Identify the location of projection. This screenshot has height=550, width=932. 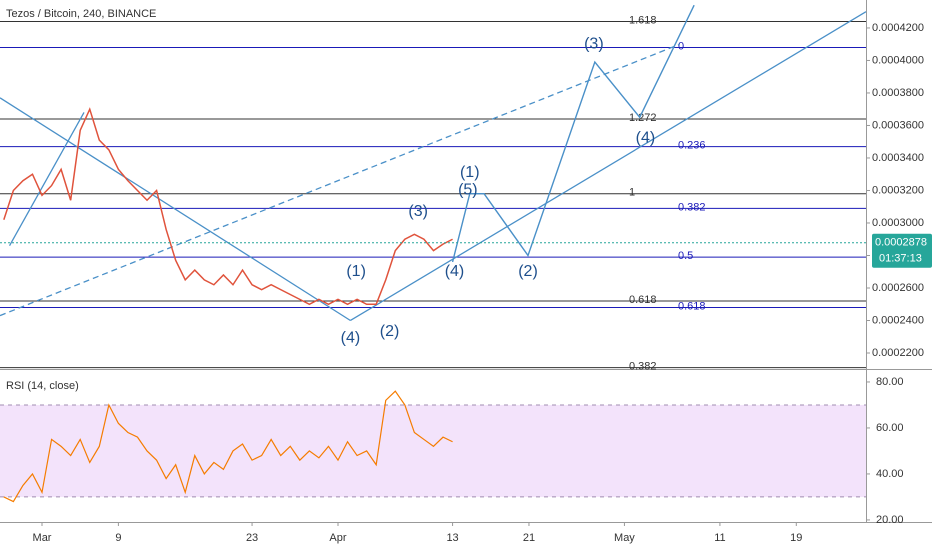
(573, 133).